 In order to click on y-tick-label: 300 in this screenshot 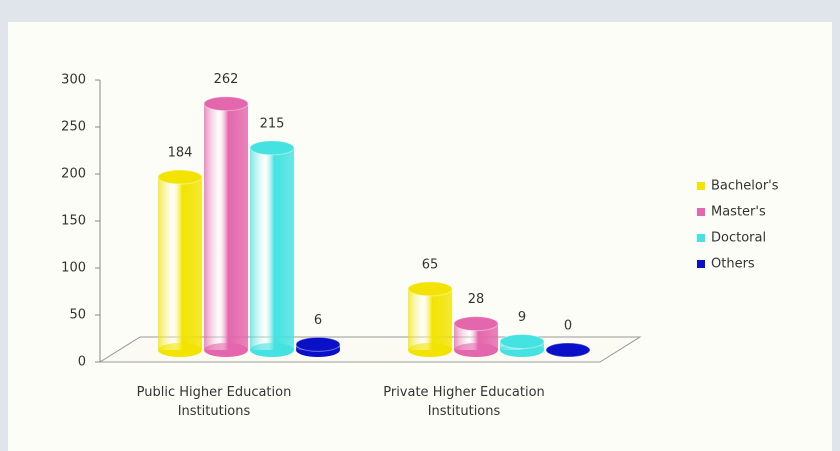, I will do `click(73, 80)`.